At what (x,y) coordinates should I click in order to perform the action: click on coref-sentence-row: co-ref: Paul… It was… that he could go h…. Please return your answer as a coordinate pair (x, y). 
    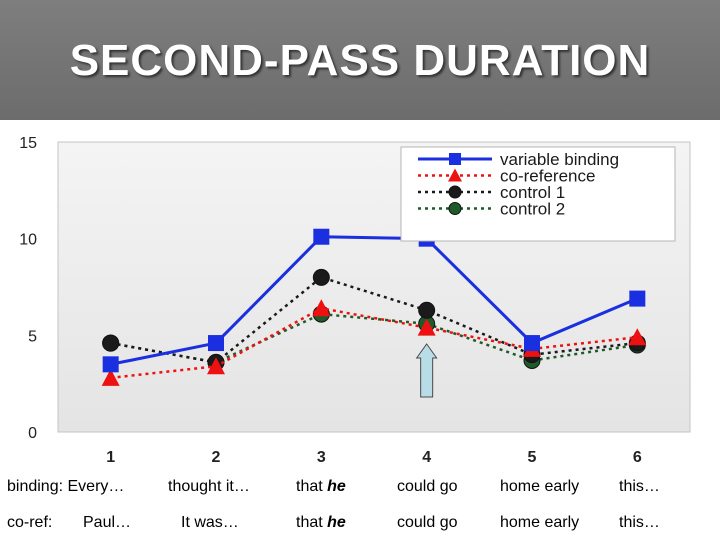
    Looking at the image, I should click on (360, 529).